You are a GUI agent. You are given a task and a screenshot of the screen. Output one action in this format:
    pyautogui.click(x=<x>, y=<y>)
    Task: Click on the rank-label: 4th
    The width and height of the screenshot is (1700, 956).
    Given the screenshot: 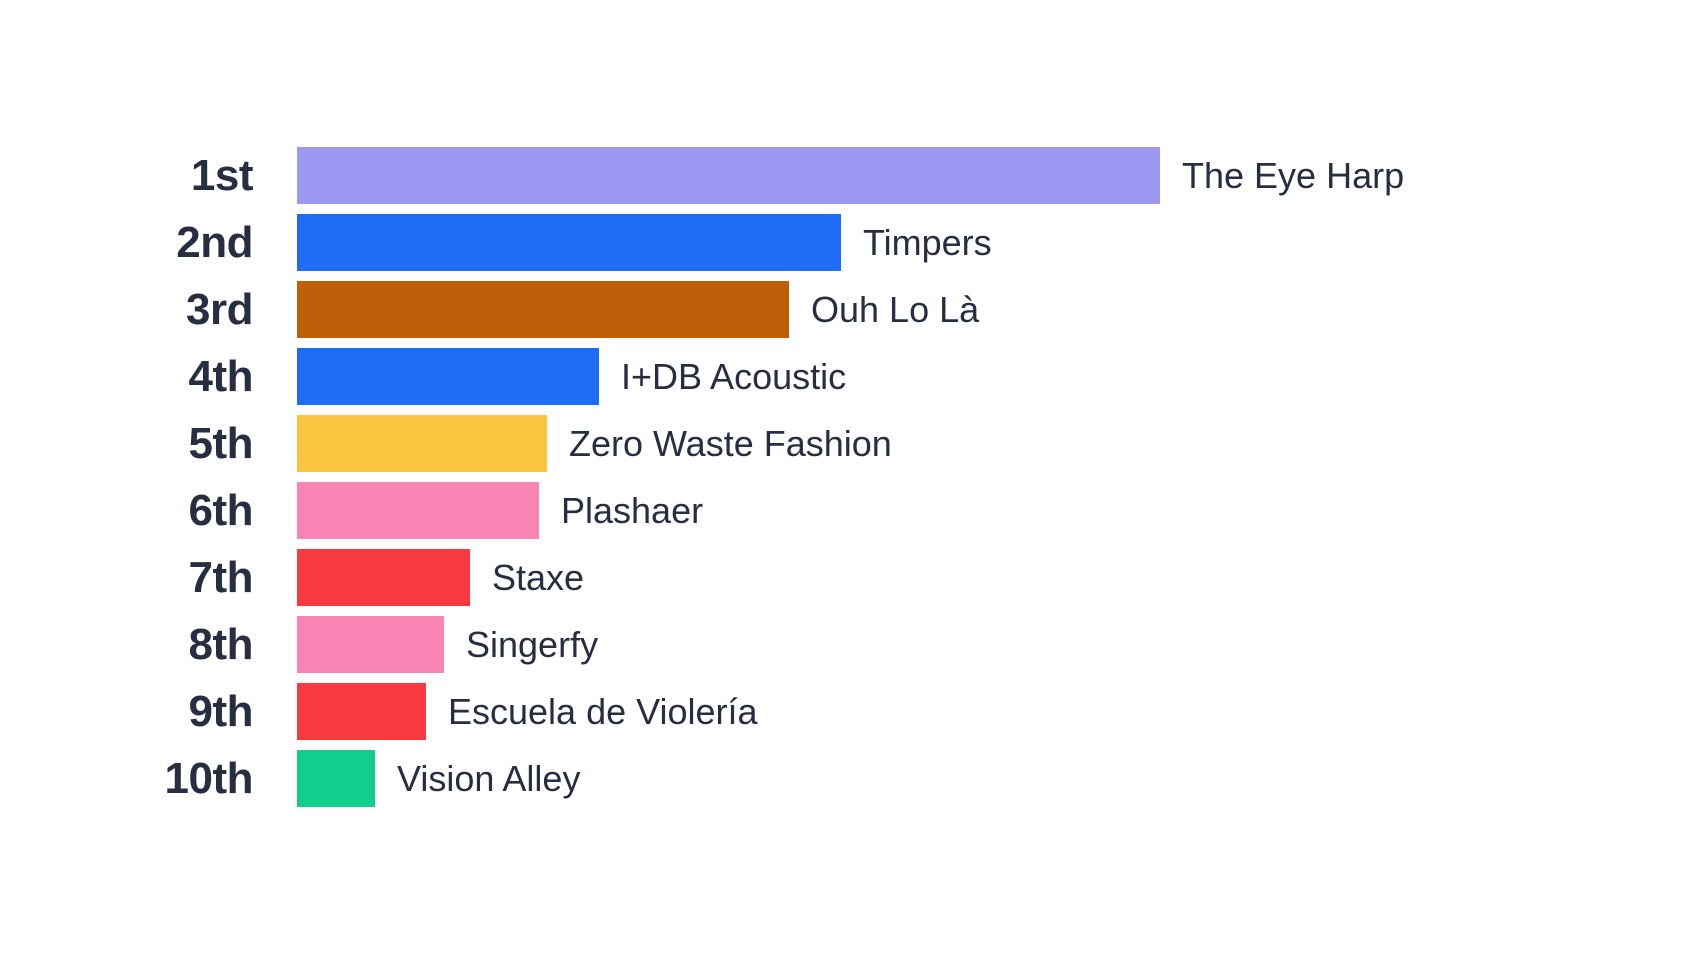 What is the action you would take?
    pyautogui.click(x=221, y=376)
    